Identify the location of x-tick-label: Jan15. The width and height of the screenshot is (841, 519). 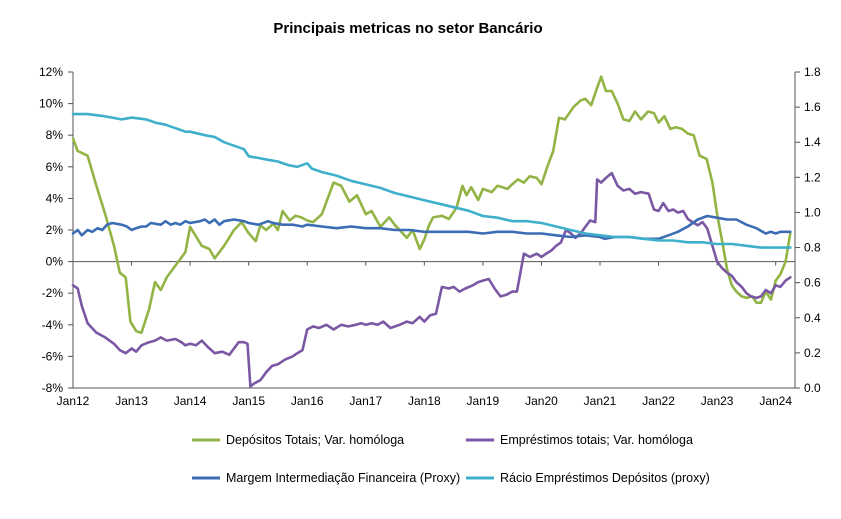
(248, 401).